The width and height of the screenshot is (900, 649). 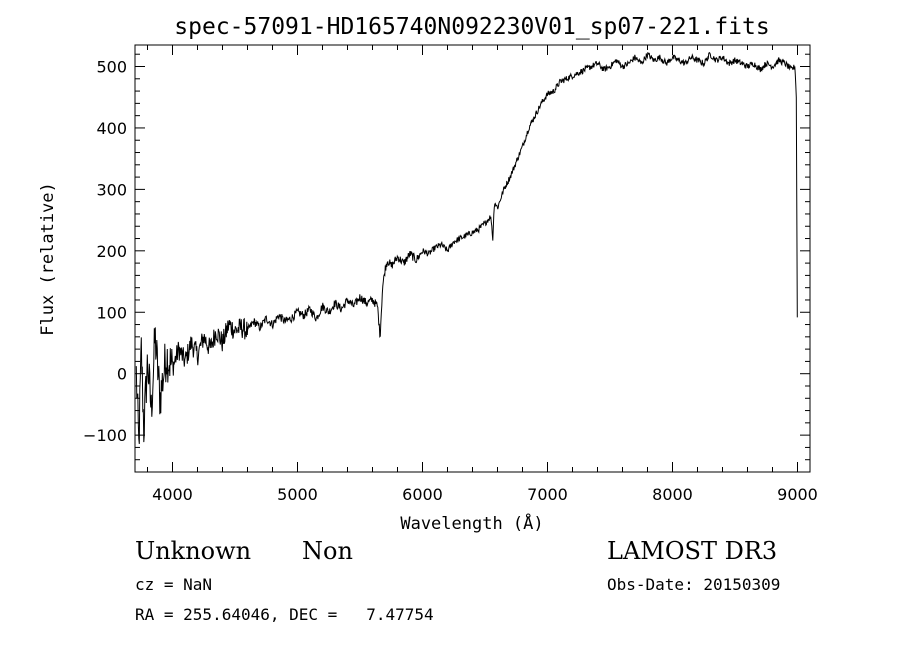 I want to click on cz-value: cz = NaN, so click(x=174, y=584).